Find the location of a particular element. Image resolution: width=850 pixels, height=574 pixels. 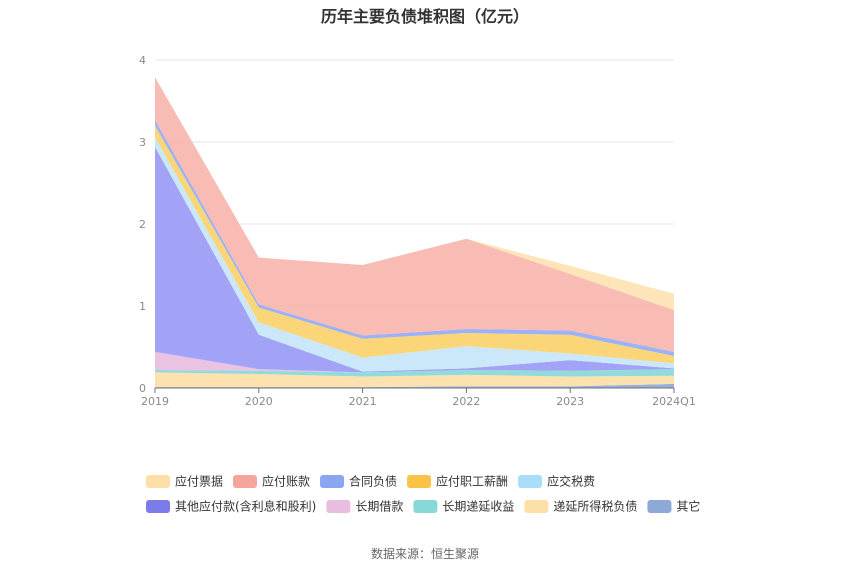

legend-item: 应付职工薪酬 is located at coordinates (457, 481).